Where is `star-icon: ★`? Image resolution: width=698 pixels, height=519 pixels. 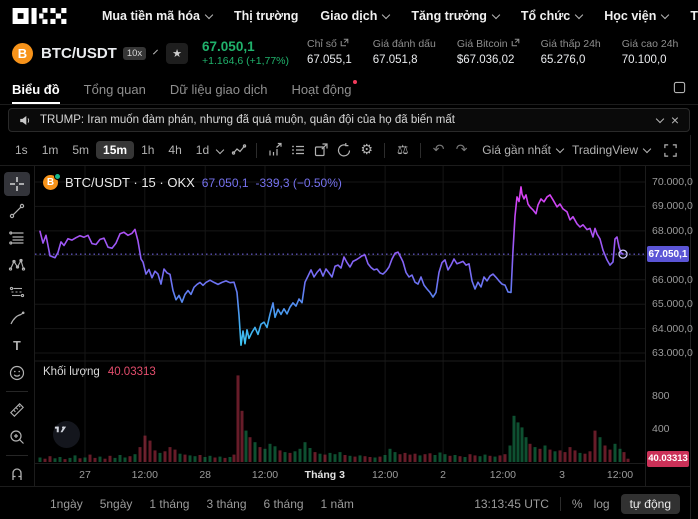 star-icon: ★ is located at coordinates (177, 53).